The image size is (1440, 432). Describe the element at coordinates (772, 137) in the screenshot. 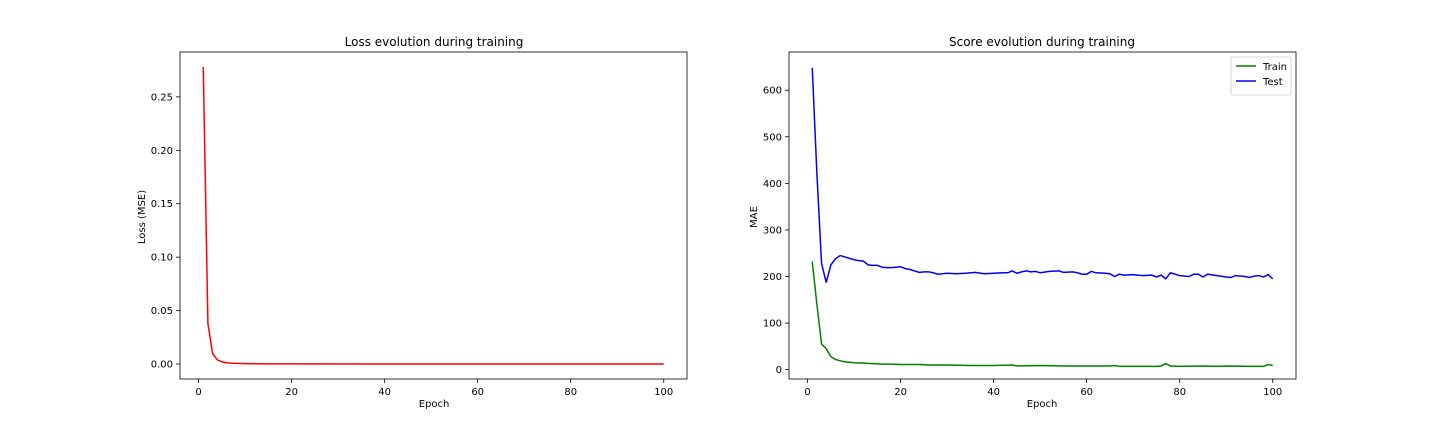

I see `y-tick-label: 500` at that location.